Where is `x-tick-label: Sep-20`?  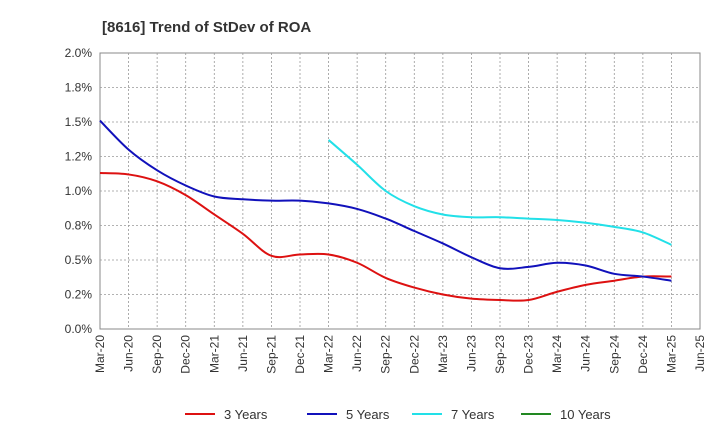 x-tick-label: Sep-20 is located at coordinates (157, 354).